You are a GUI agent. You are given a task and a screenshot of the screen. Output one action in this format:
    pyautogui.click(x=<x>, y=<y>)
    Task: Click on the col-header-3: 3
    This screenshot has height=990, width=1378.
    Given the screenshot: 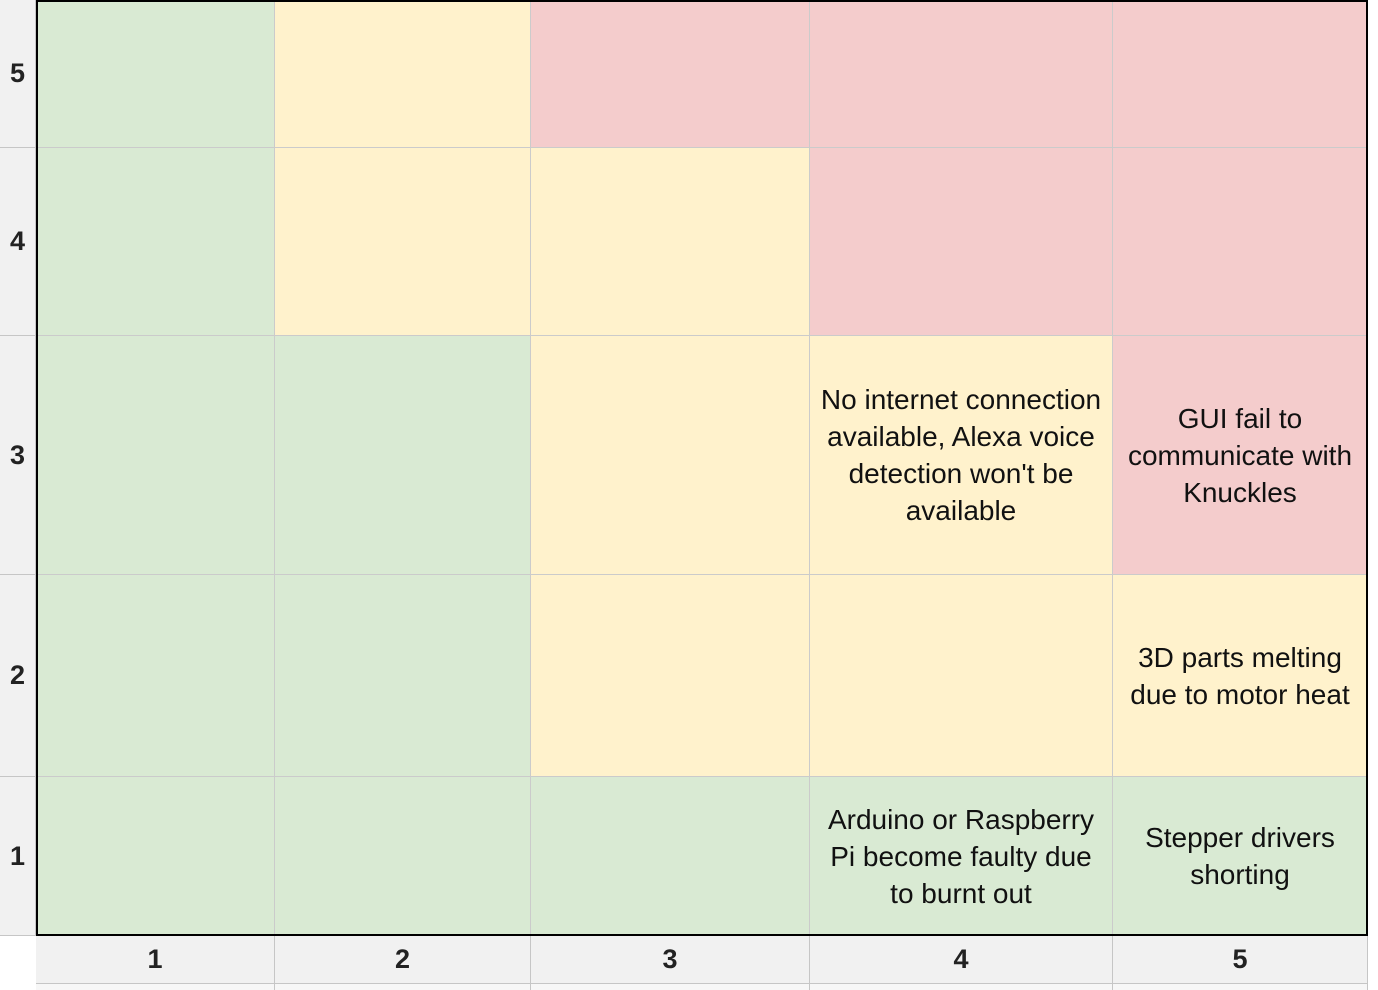 What is the action you would take?
    pyautogui.click(x=670, y=960)
    